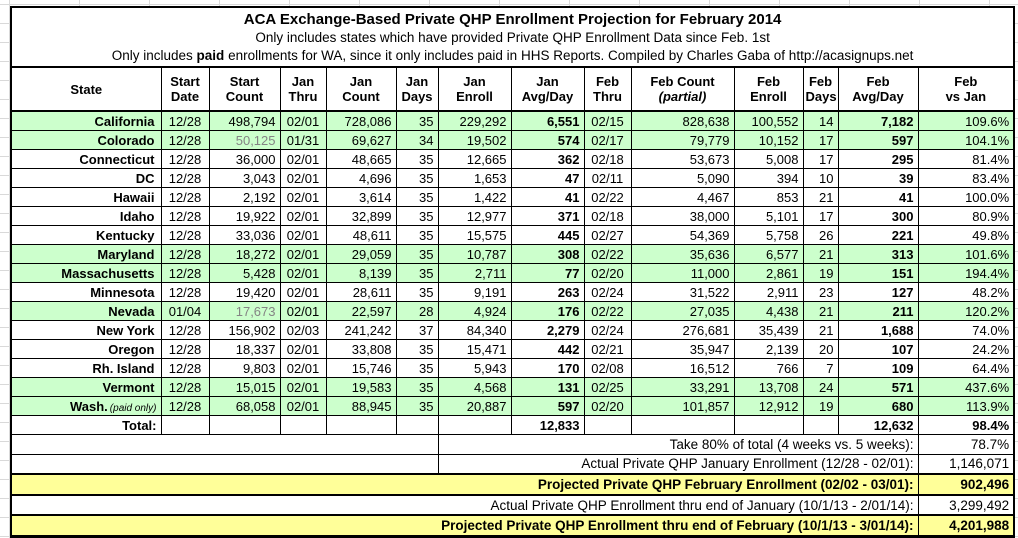  What do you see at coordinates (768, 311) in the screenshot?
I see `cell-feb-enroll: 4,438` at bounding box center [768, 311].